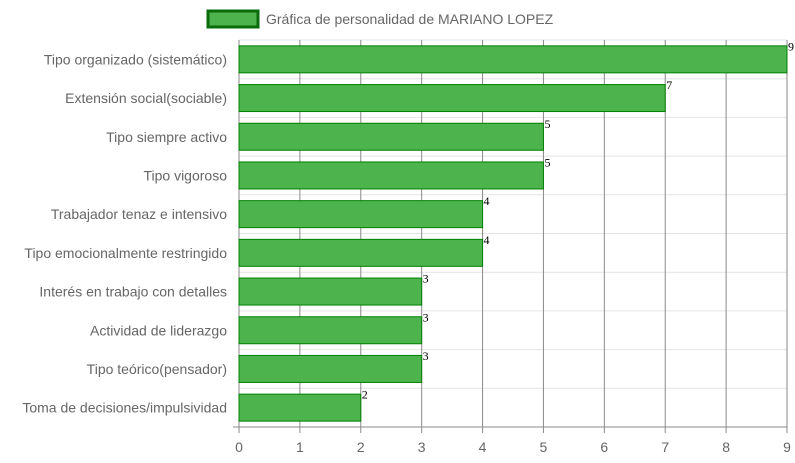  I want to click on x-tick-label: 0, so click(239, 447).